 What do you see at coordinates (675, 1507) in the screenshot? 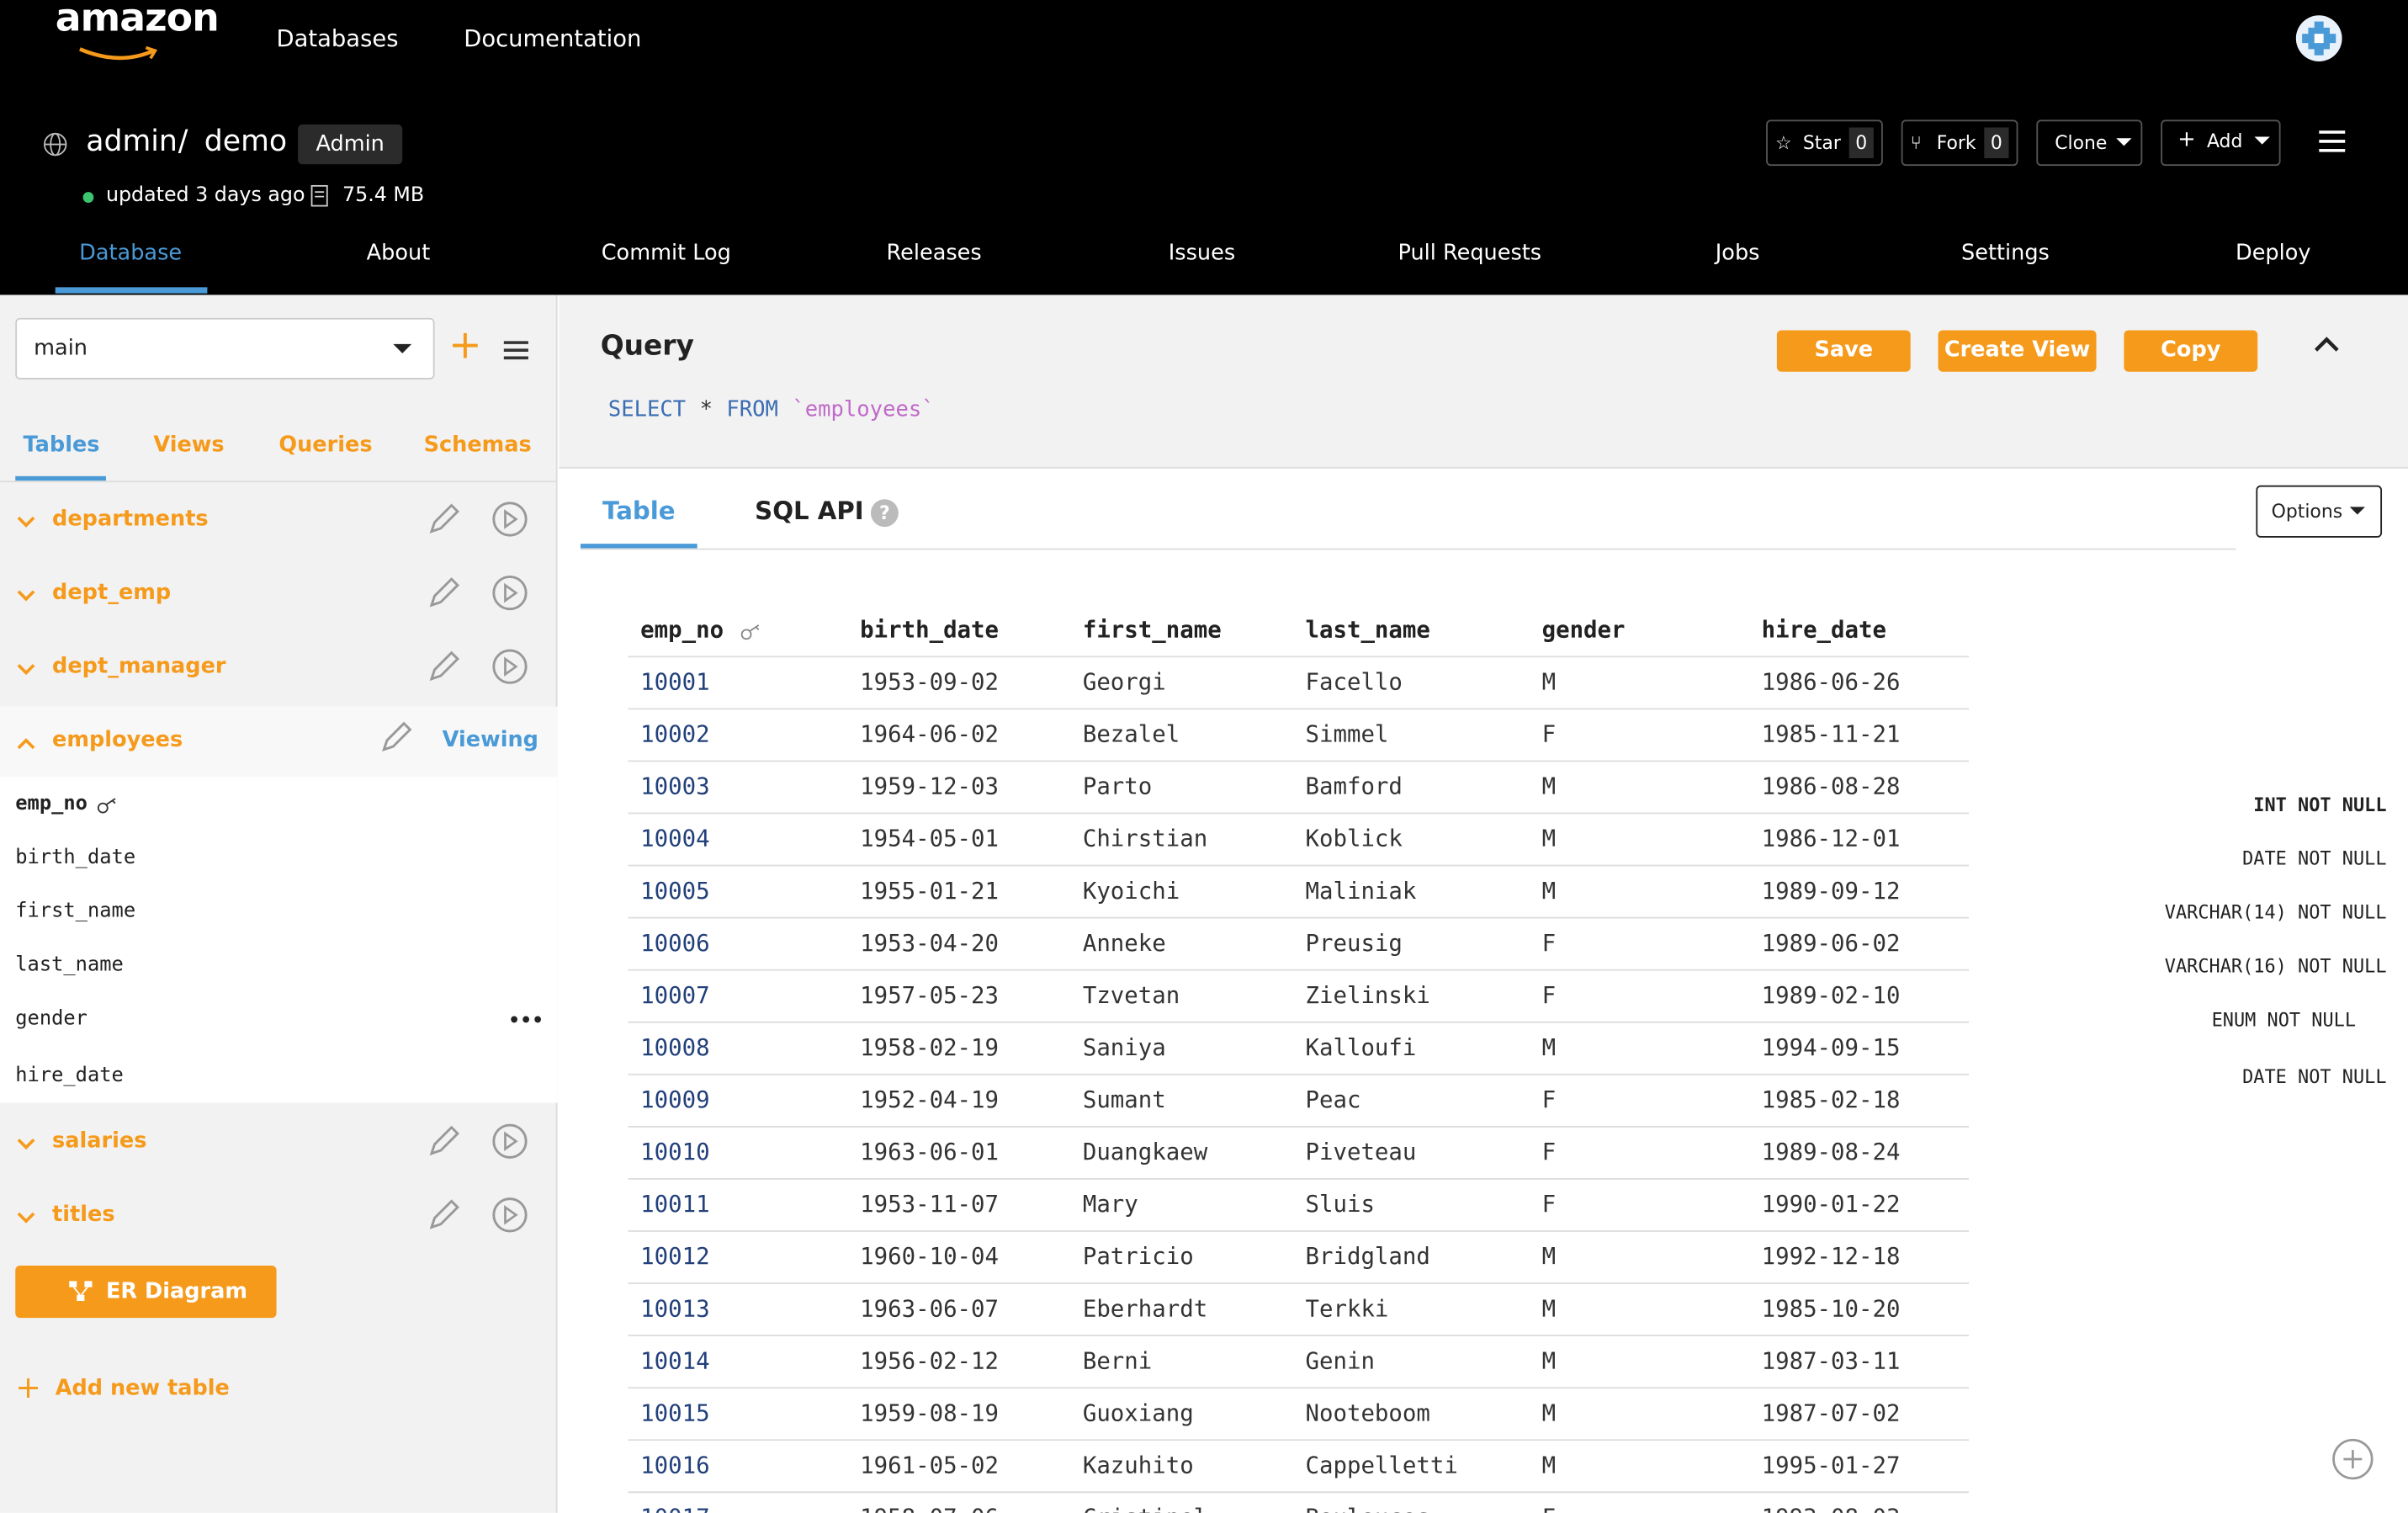
I see `table-cell: 10017` at bounding box center [675, 1507].